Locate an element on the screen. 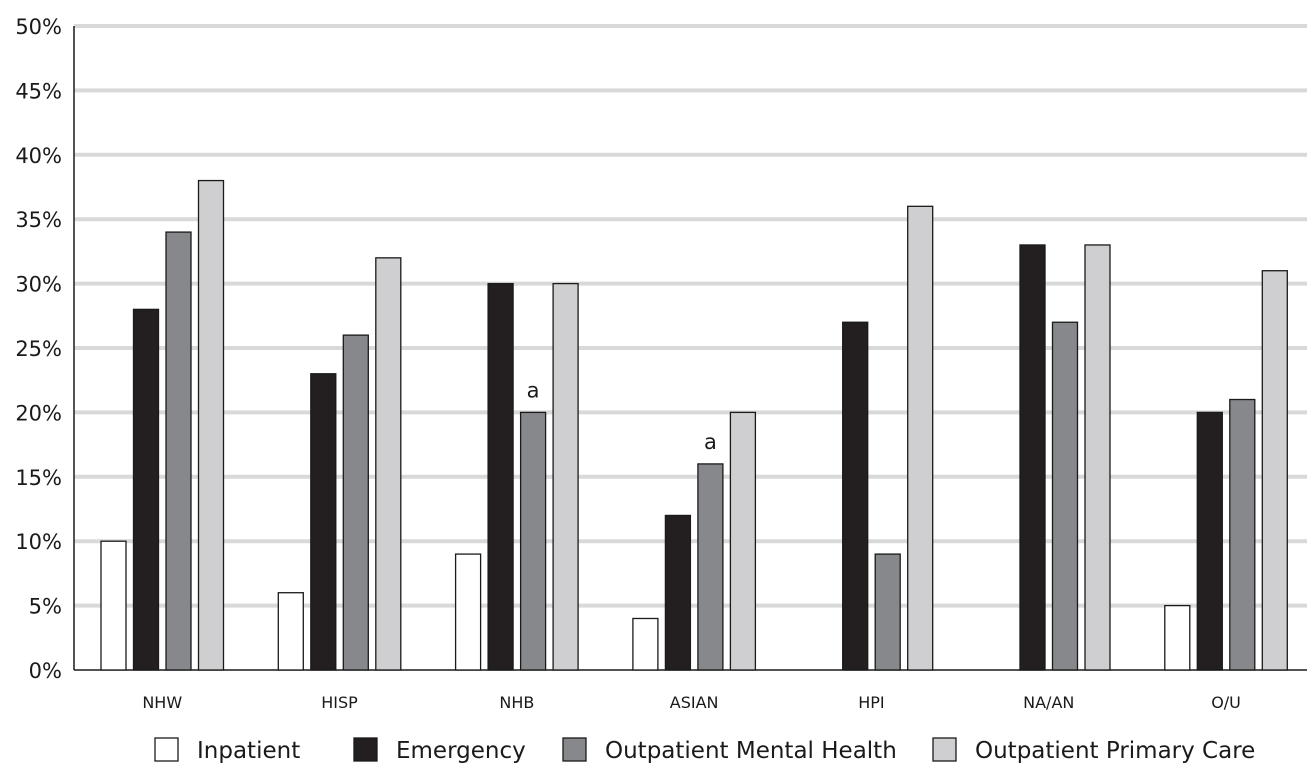 This screenshot has height=766, width=1307. y-tick-label-10: 10% is located at coordinates (38, 542).